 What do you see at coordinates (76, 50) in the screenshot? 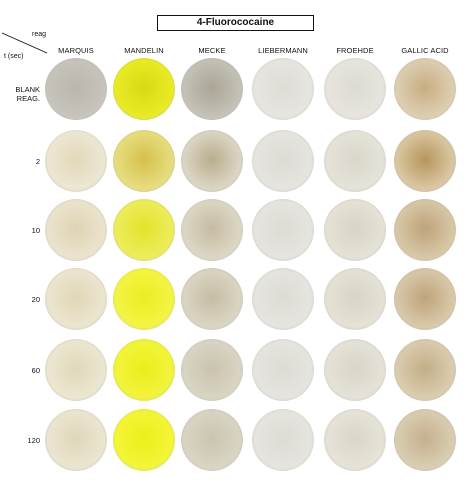
I see `reagent-header: MARQUIS` at bounding box center [76, 50].